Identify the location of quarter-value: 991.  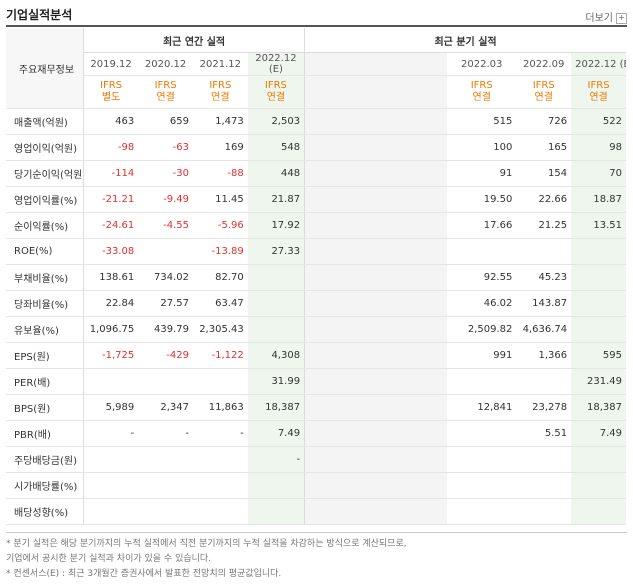
(482, 355).